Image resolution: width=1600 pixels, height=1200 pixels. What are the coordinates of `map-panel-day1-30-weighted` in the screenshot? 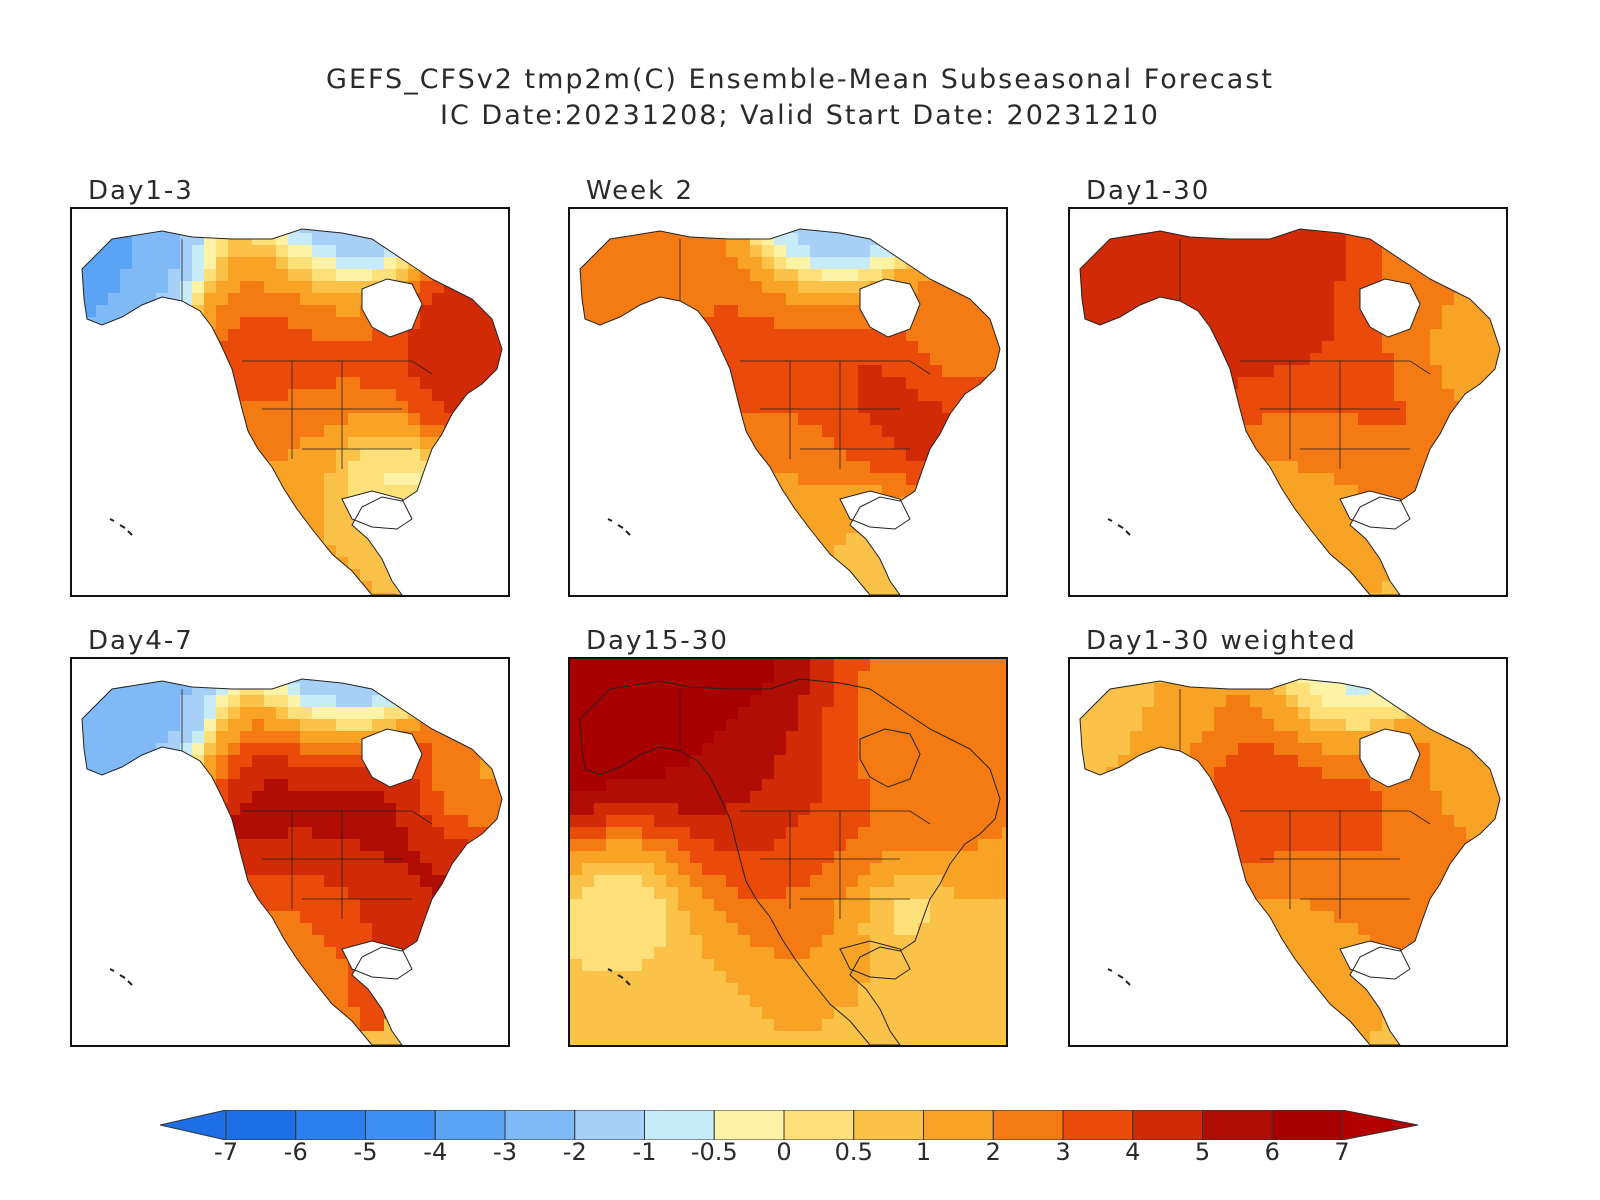 It's located at (1288, 852).